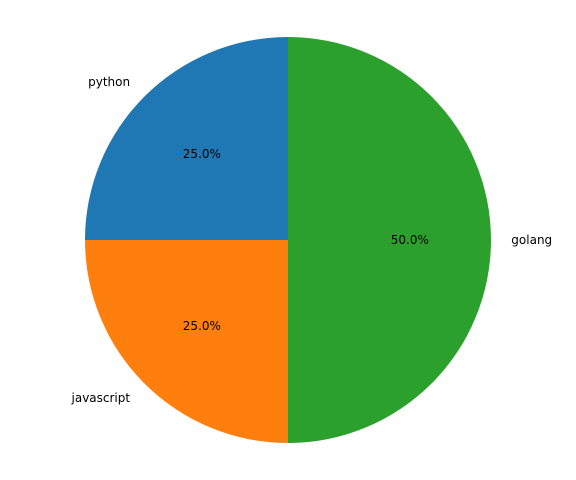  What do you see at coordinates (109, 82) in the screenshot?
I see `slice-label-python: python` at bounding box center [109, 82].